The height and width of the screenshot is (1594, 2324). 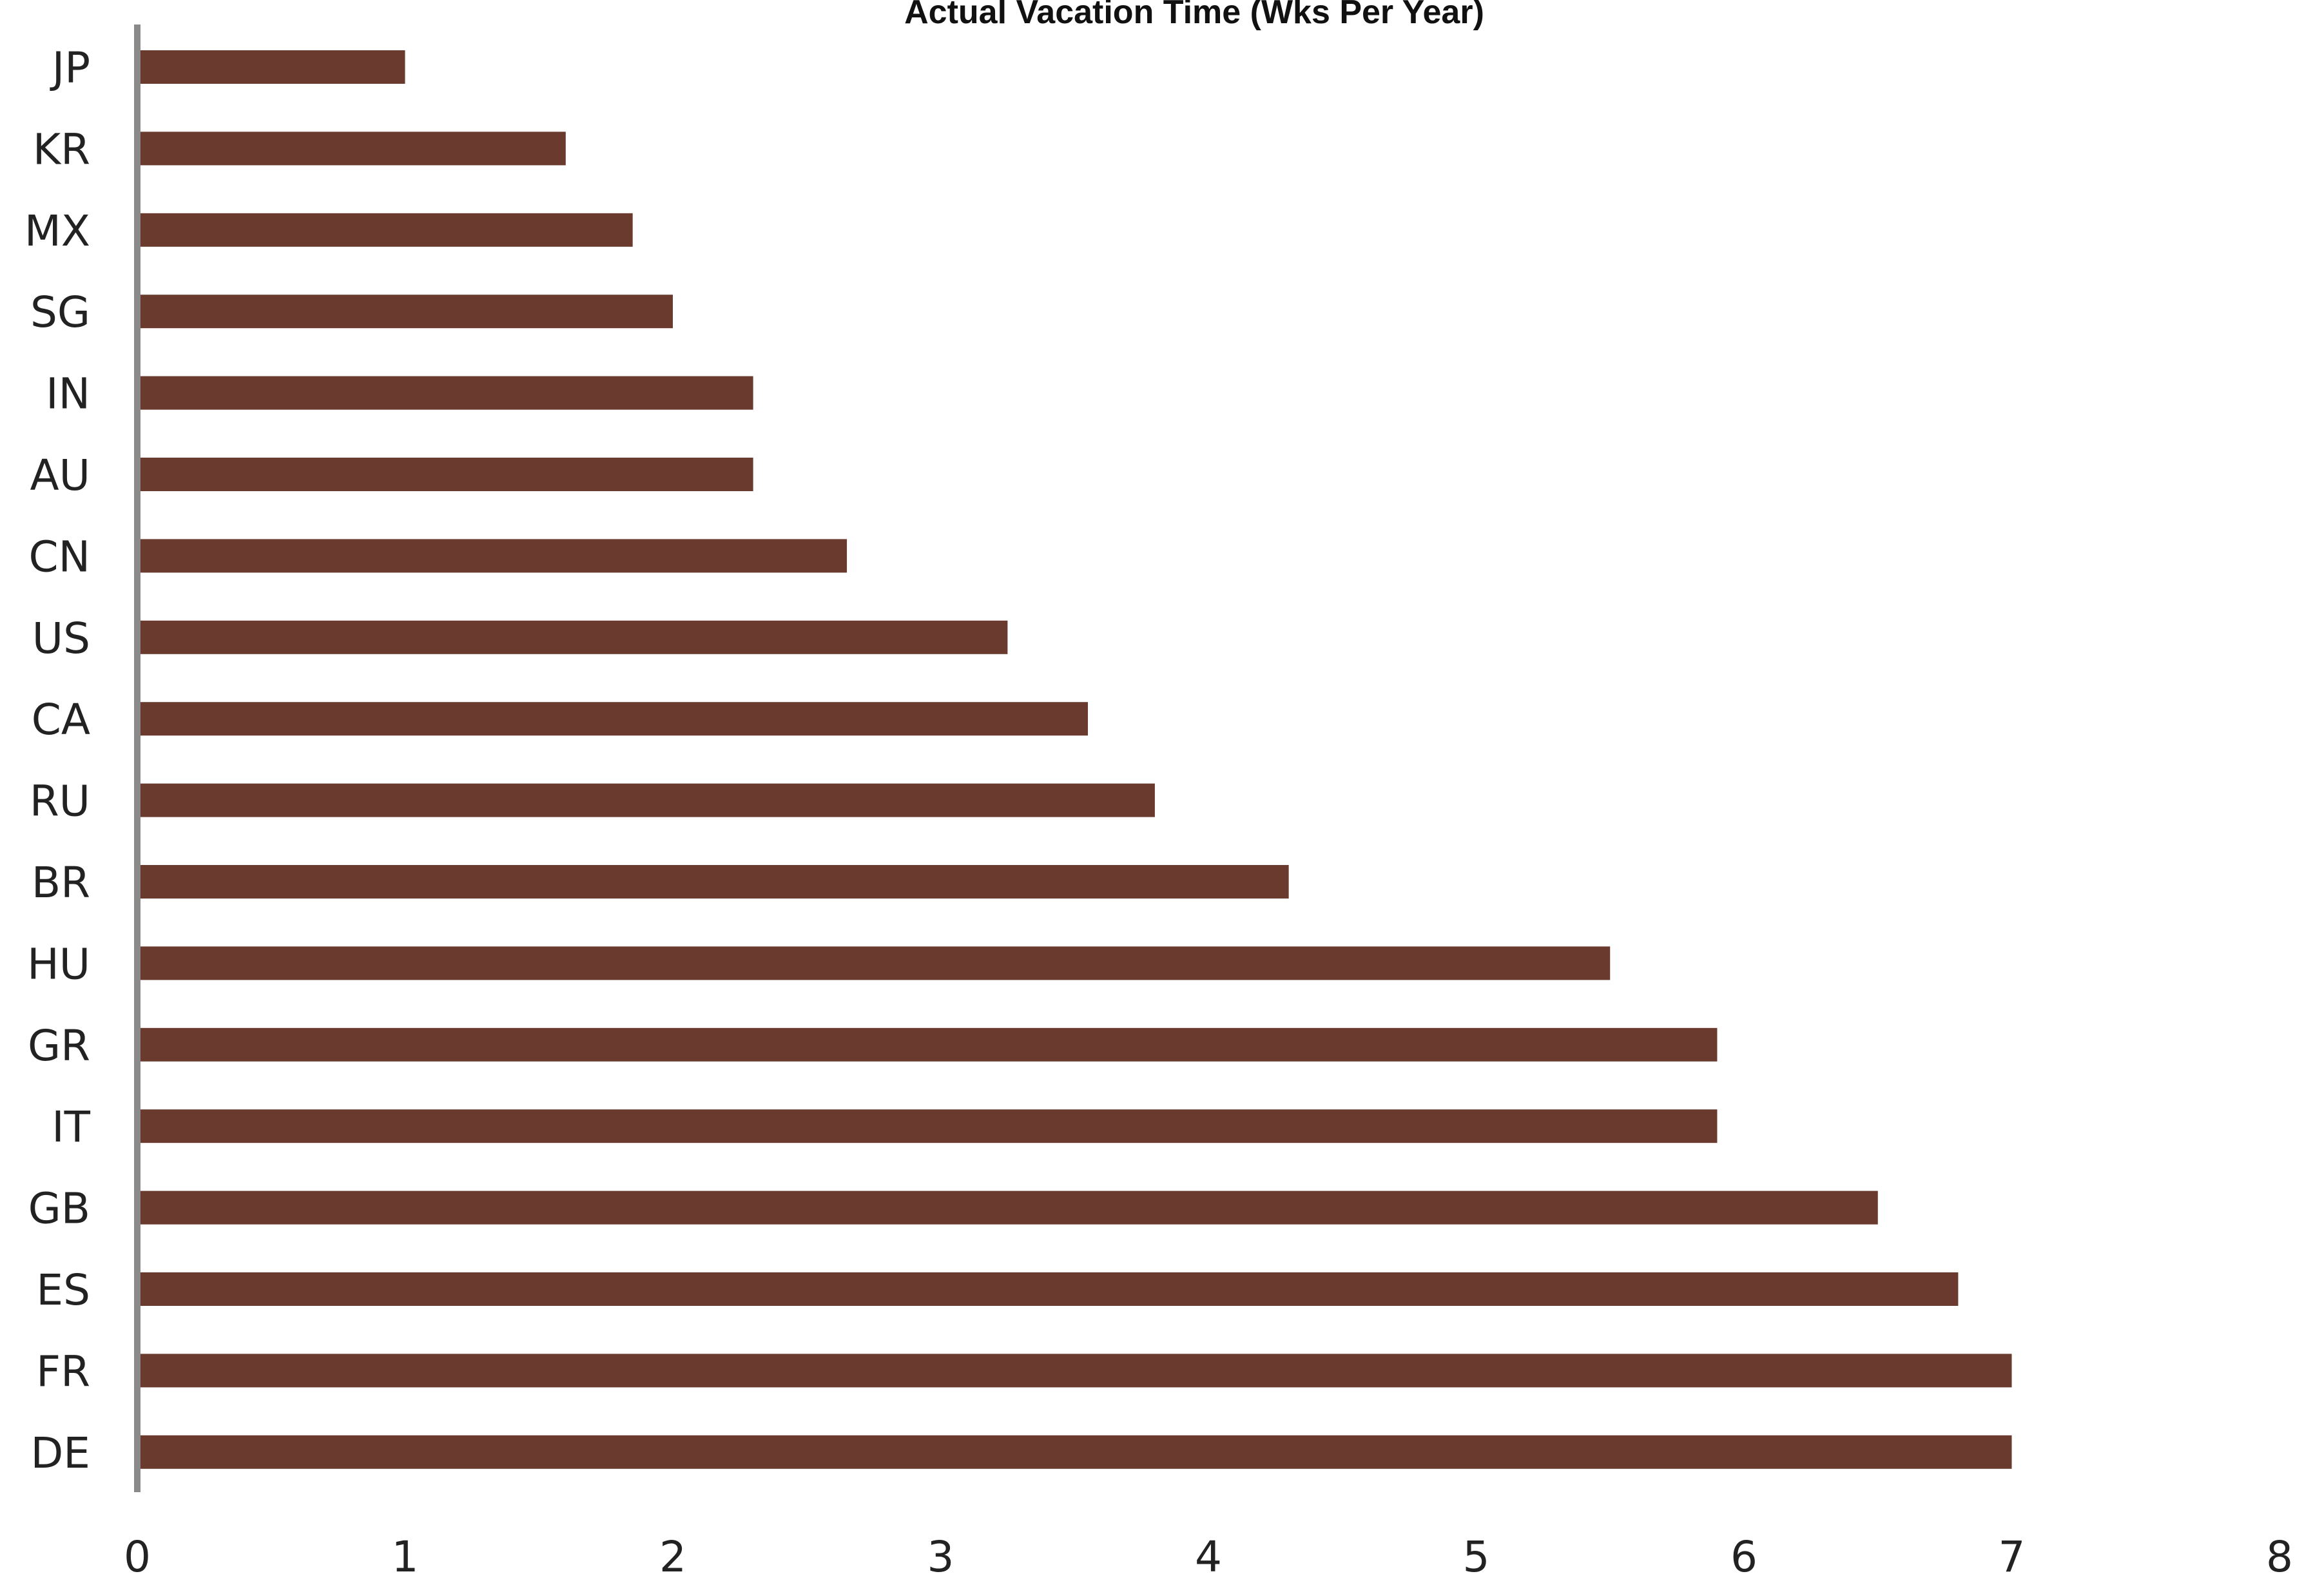 What do you see at coordinates (2279, 1557) in the screenshot?
I see `x-tick-label-8: 8` at bounding box center [2279, 1557].